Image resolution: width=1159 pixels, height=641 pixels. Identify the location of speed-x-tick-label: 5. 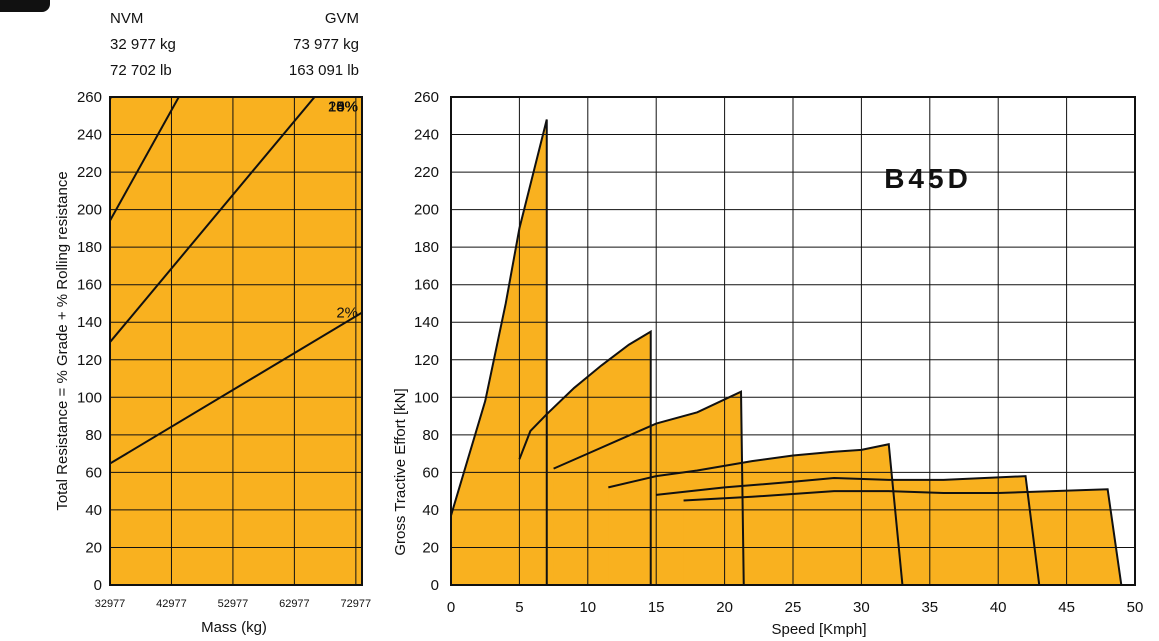
(519, 607).